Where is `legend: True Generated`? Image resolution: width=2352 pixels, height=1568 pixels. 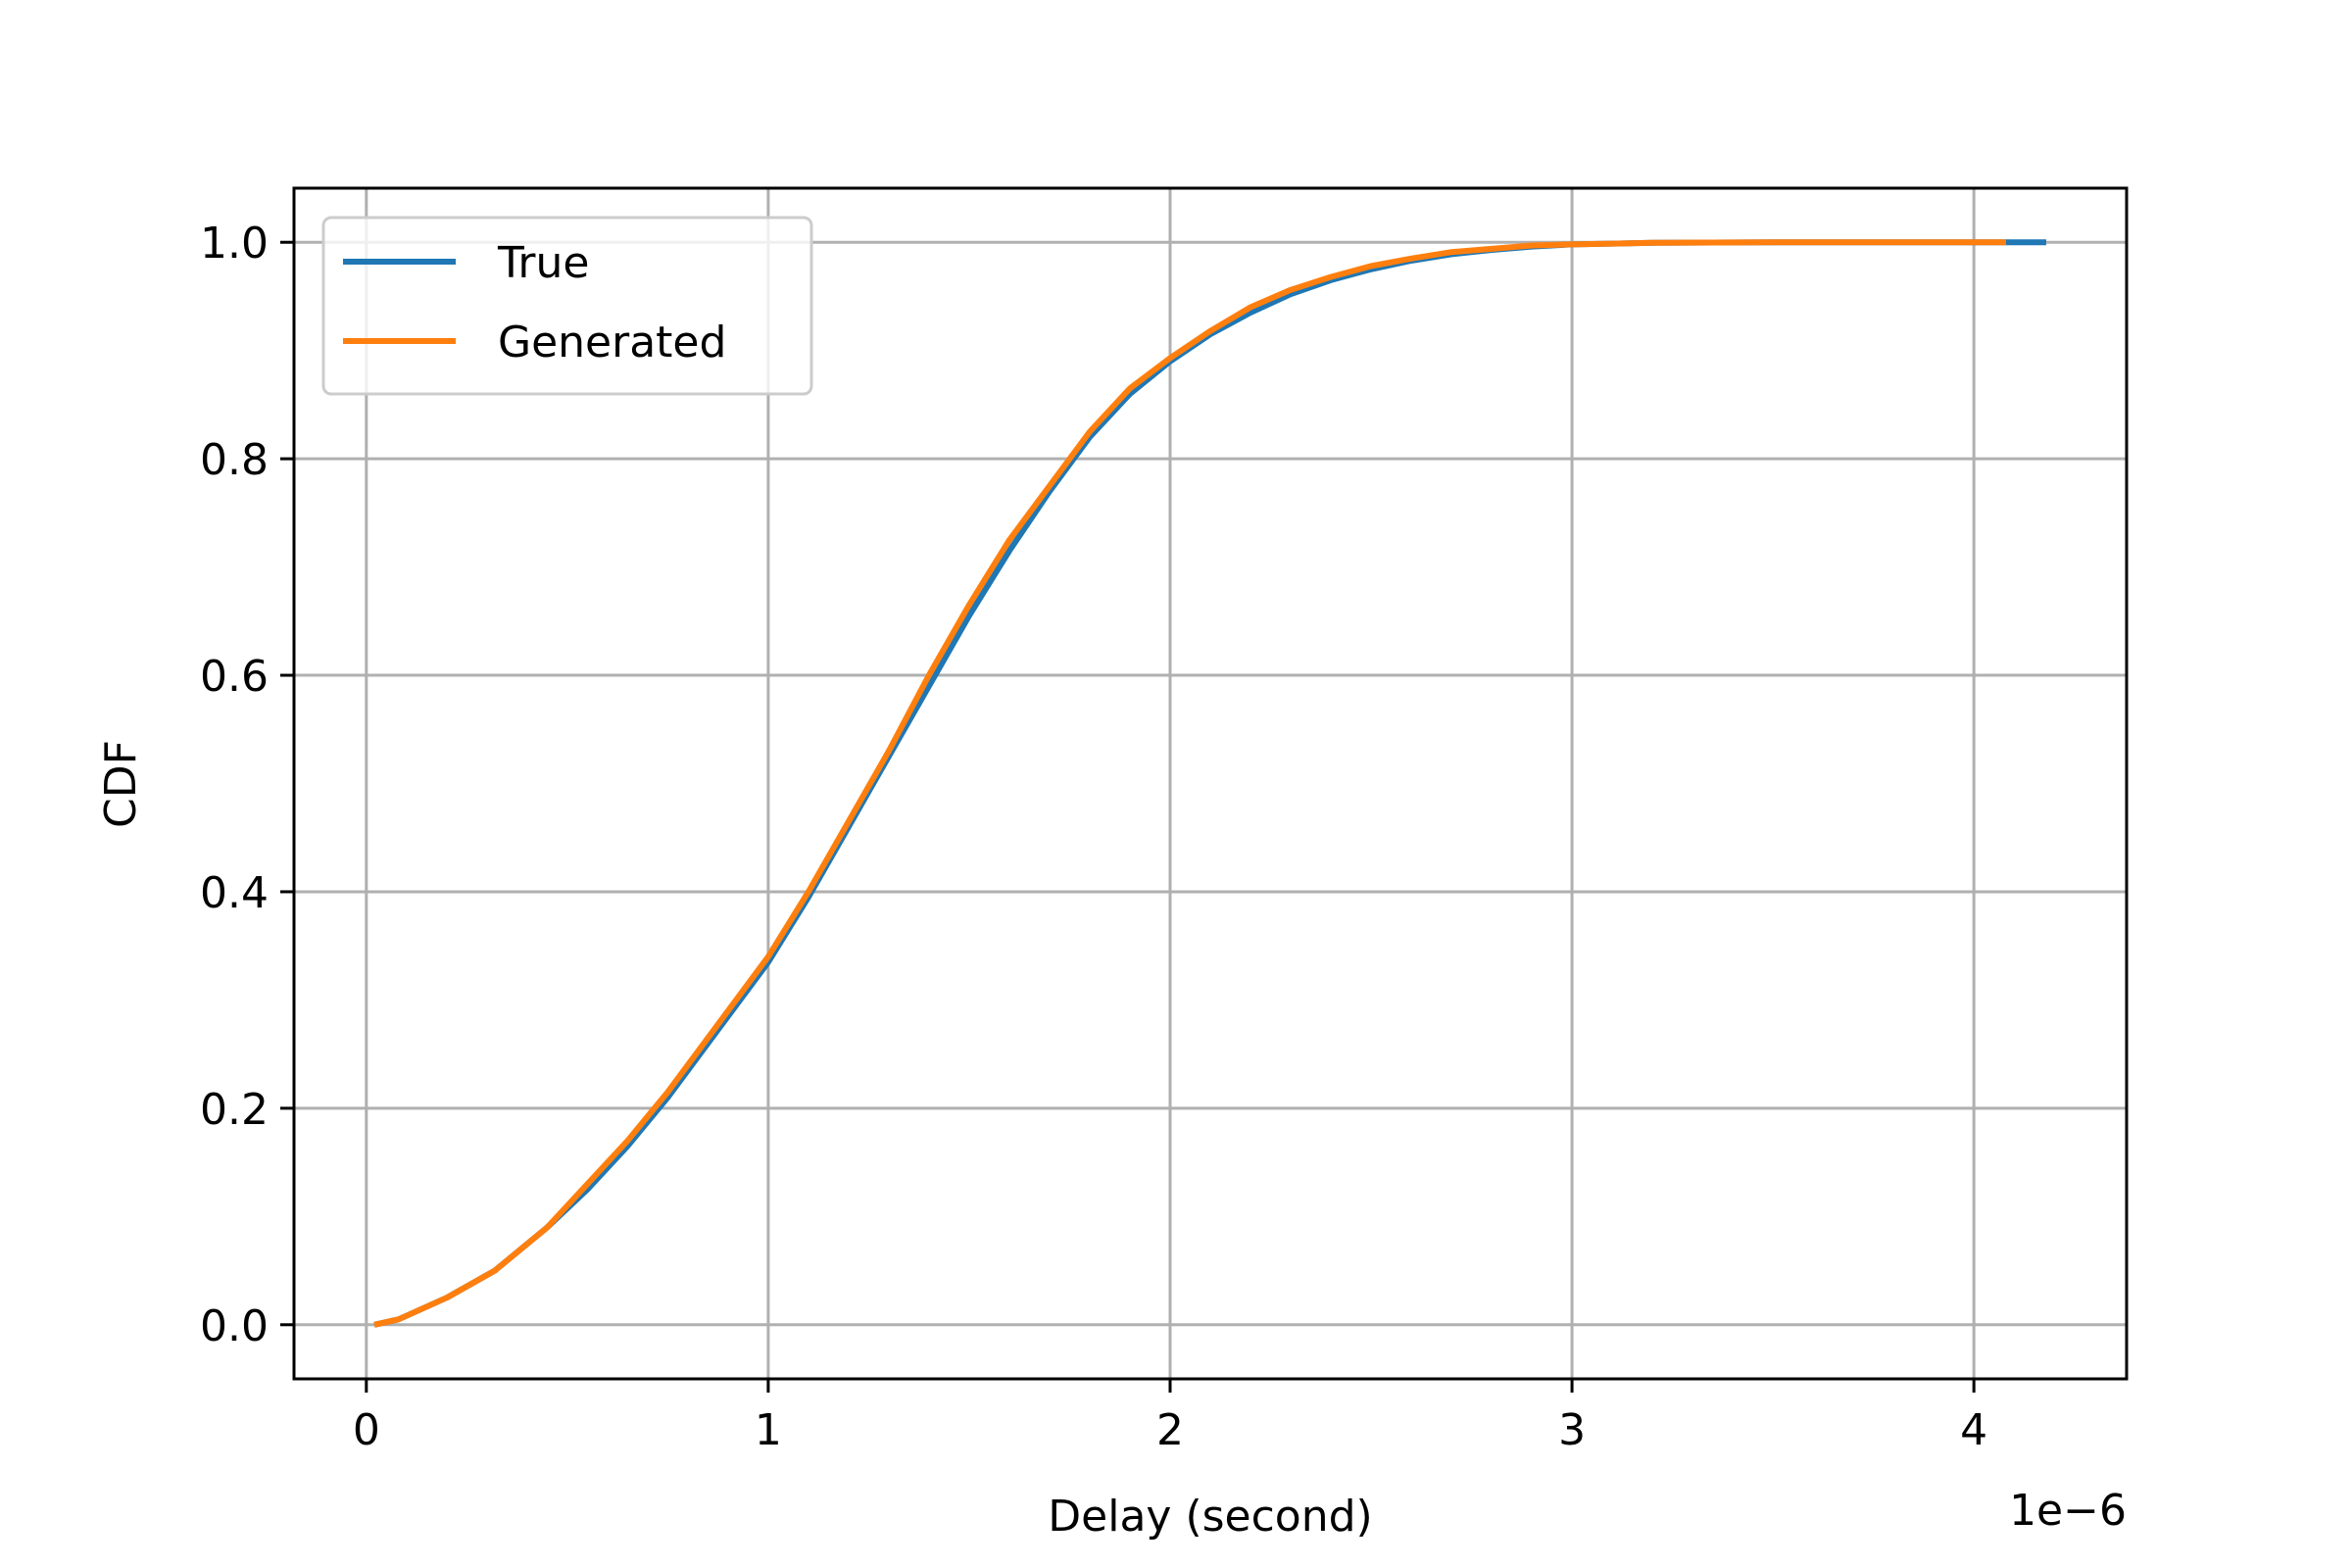
legend: True Generated is located at coordinates (567, 306).